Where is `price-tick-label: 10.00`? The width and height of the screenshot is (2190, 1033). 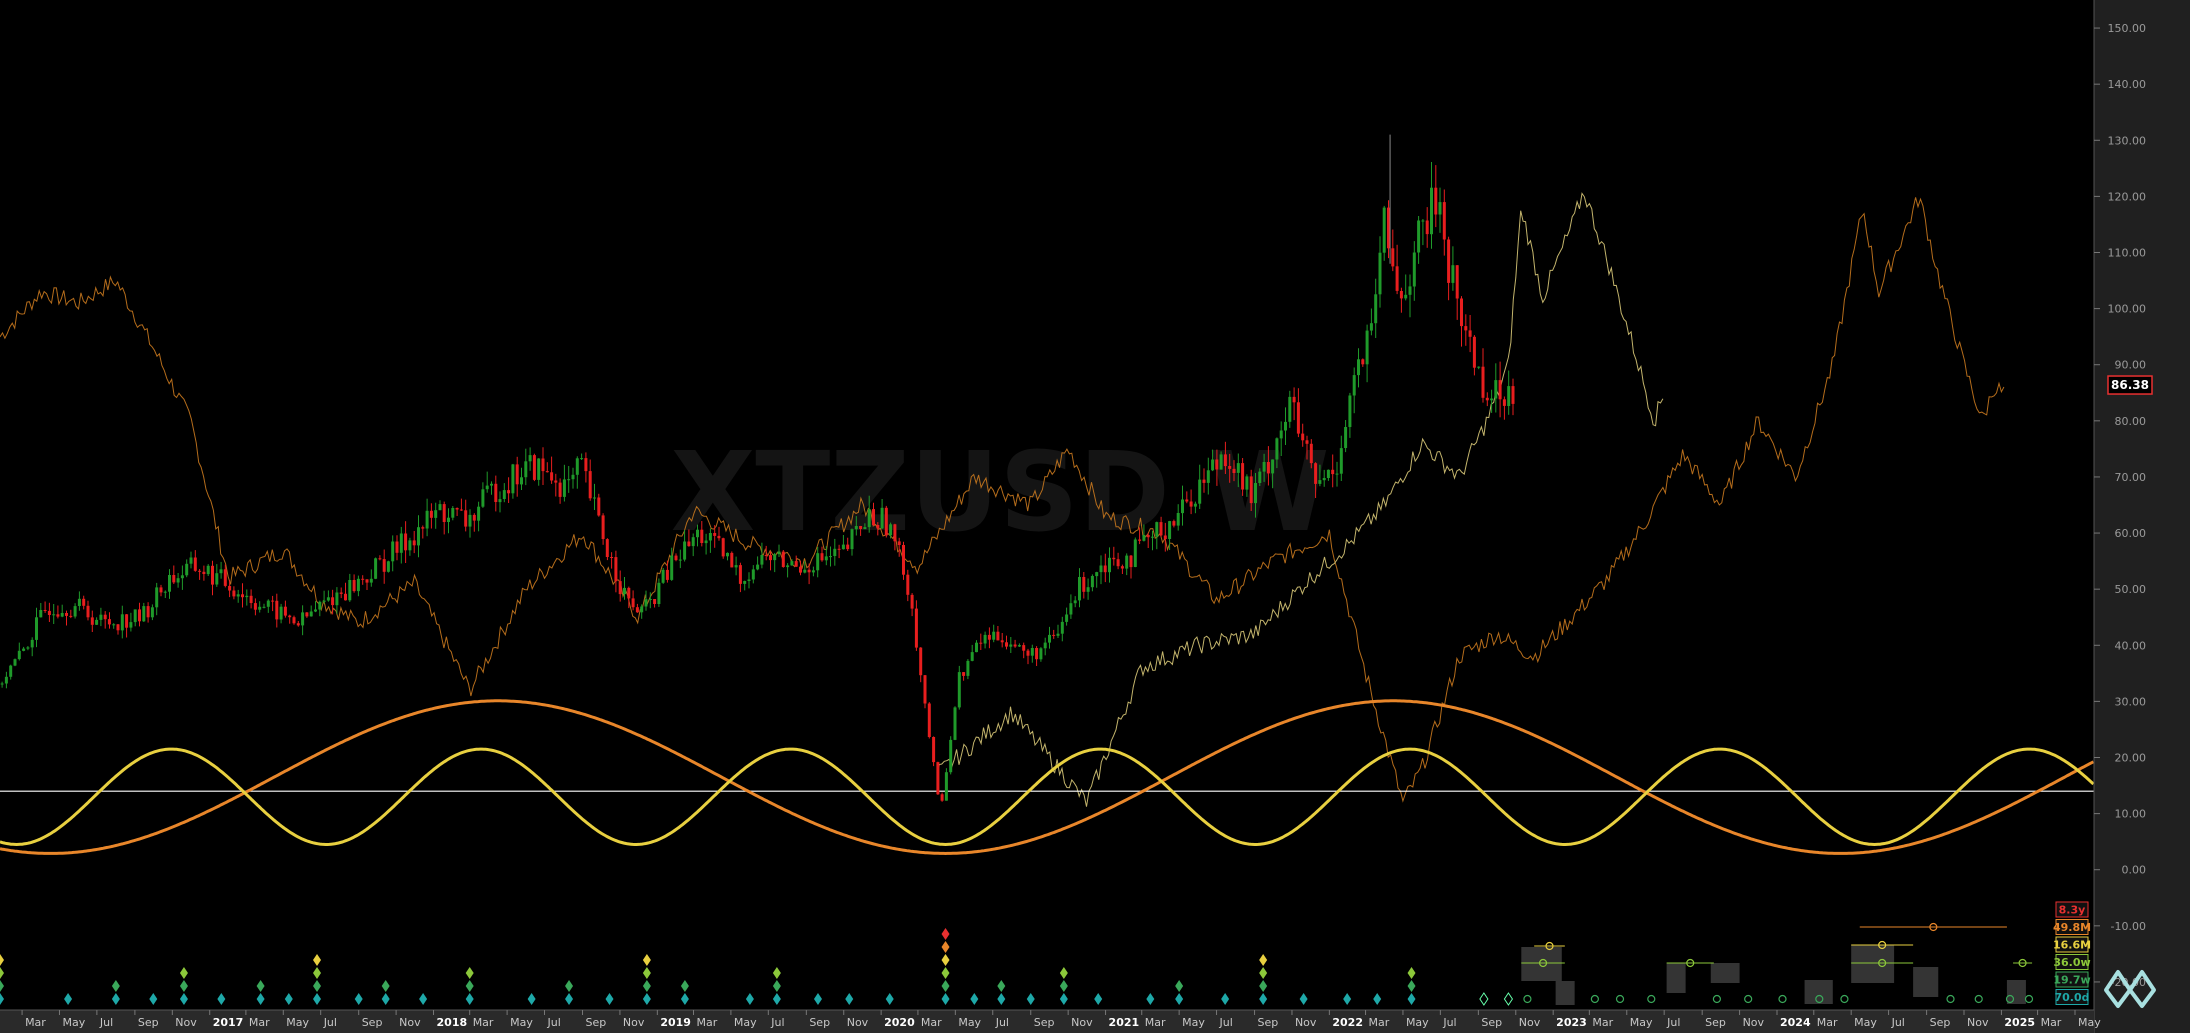
price-tick-label: 10.00 is located at coordinates (2131, 814).